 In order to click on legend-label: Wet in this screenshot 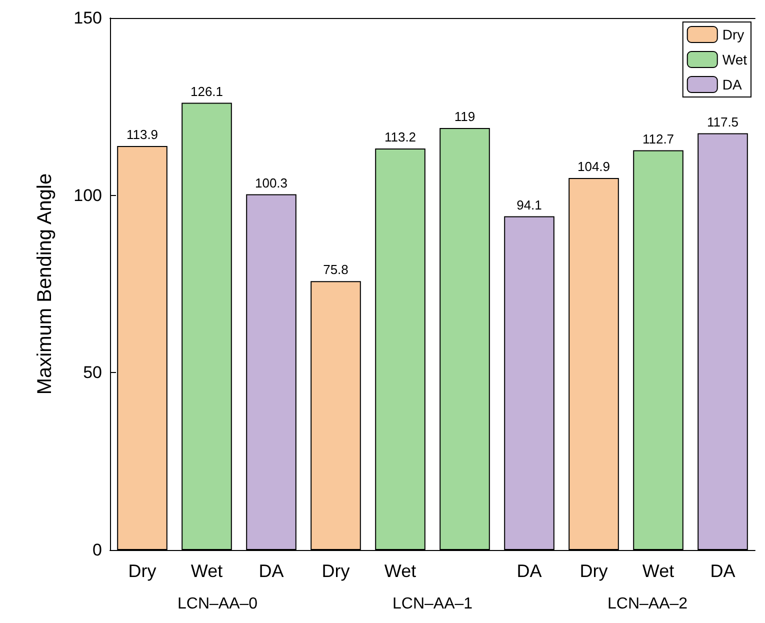, I will do `click(735, 60)`.